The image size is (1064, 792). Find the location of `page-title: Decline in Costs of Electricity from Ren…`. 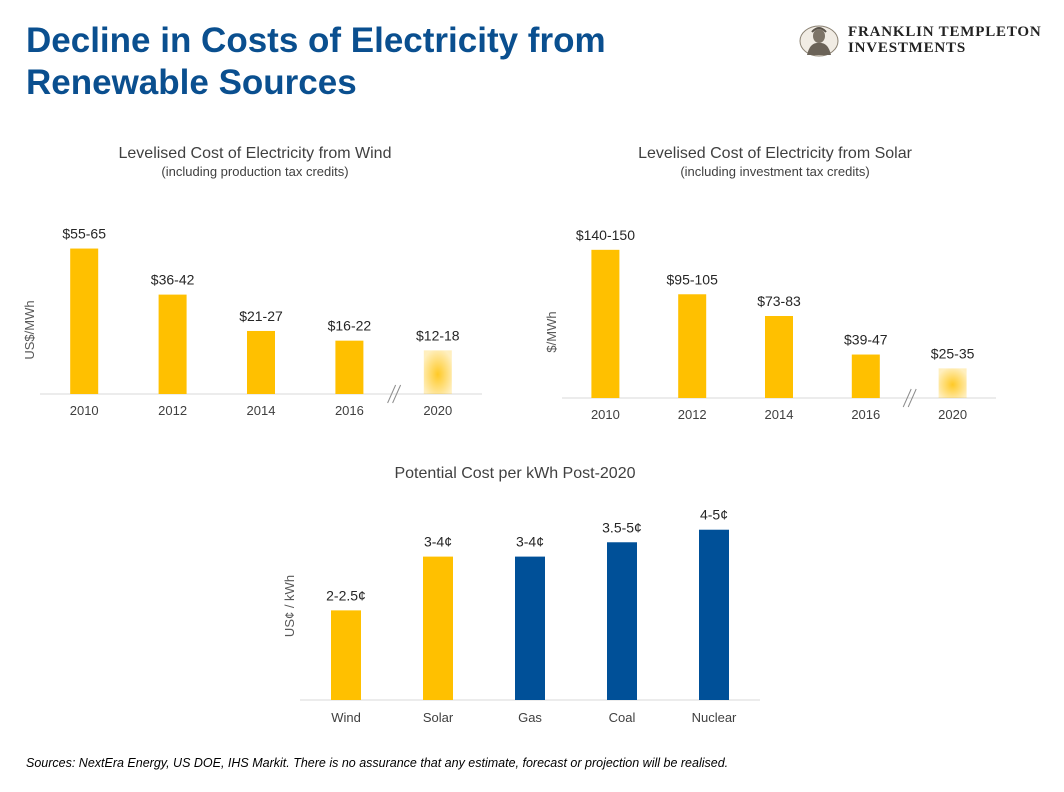

page-title: Decline in Costs of Electricity from Ren… is located at coordinates (386, 62).